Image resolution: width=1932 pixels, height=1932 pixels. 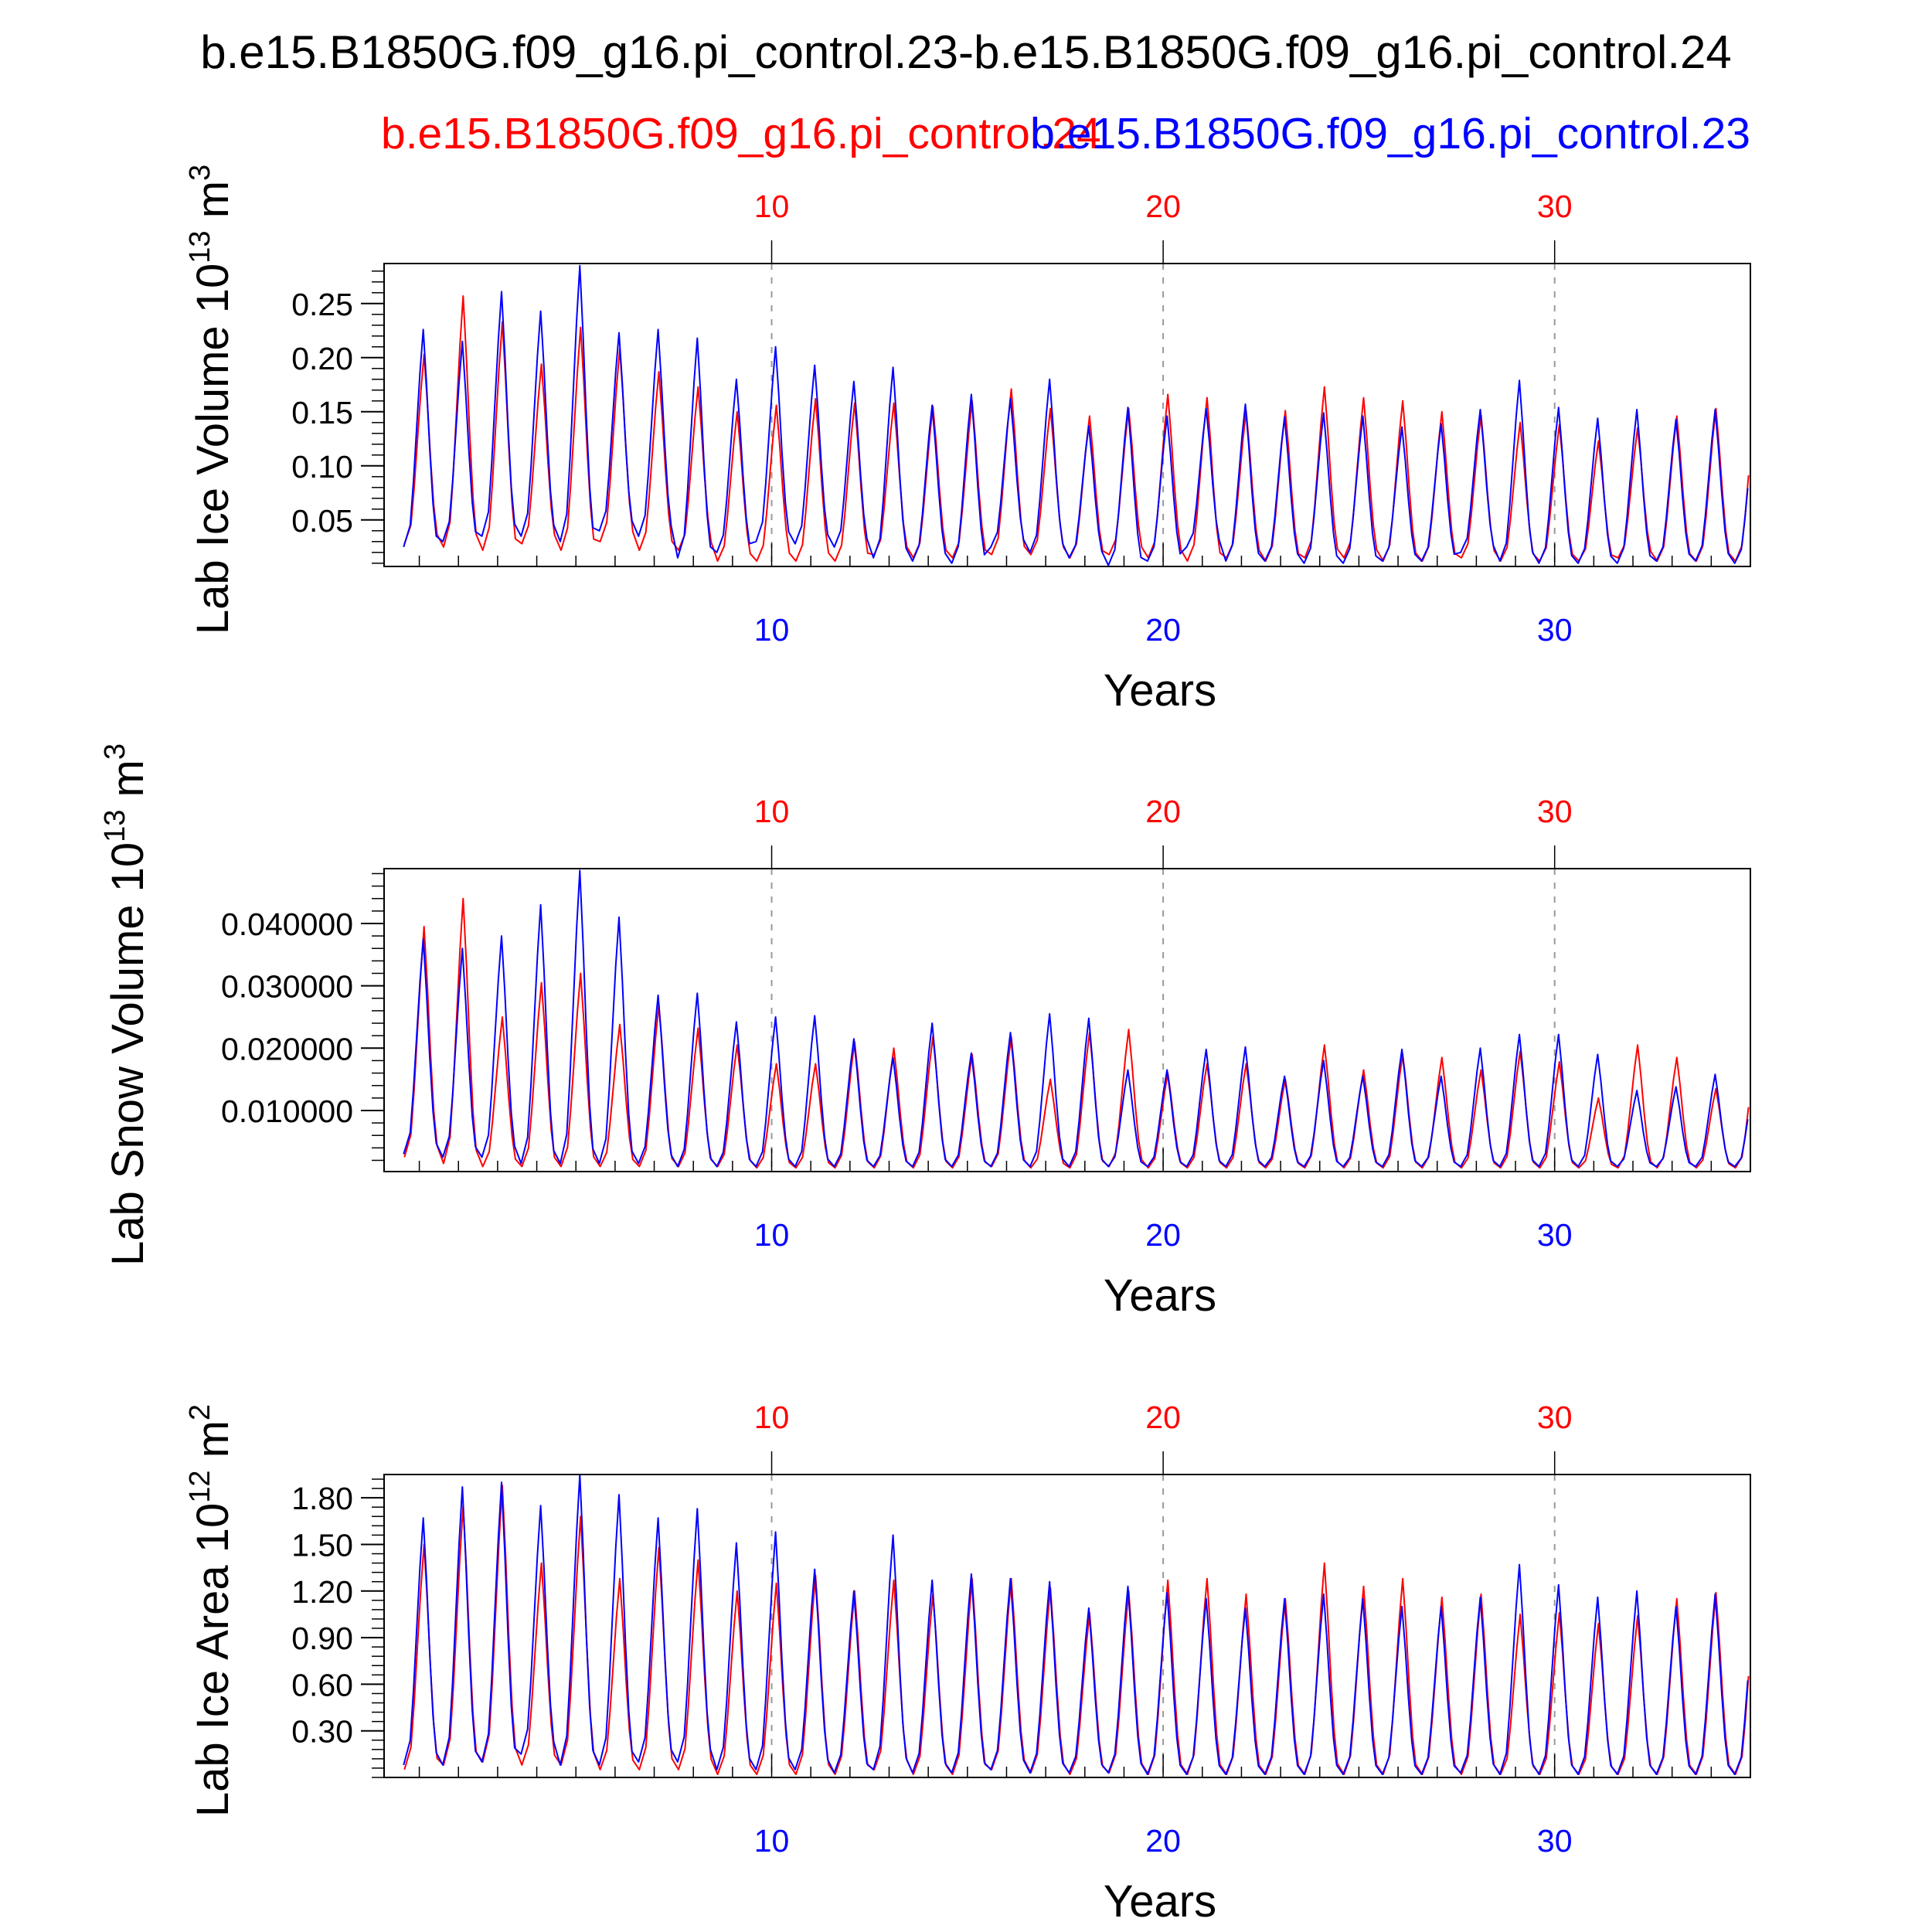 What do you see at coordinates (115, 826) in the screenshot?
I see `lab-snow-volume-y-axis-title-part: 13` at bounding box center [115, 826].